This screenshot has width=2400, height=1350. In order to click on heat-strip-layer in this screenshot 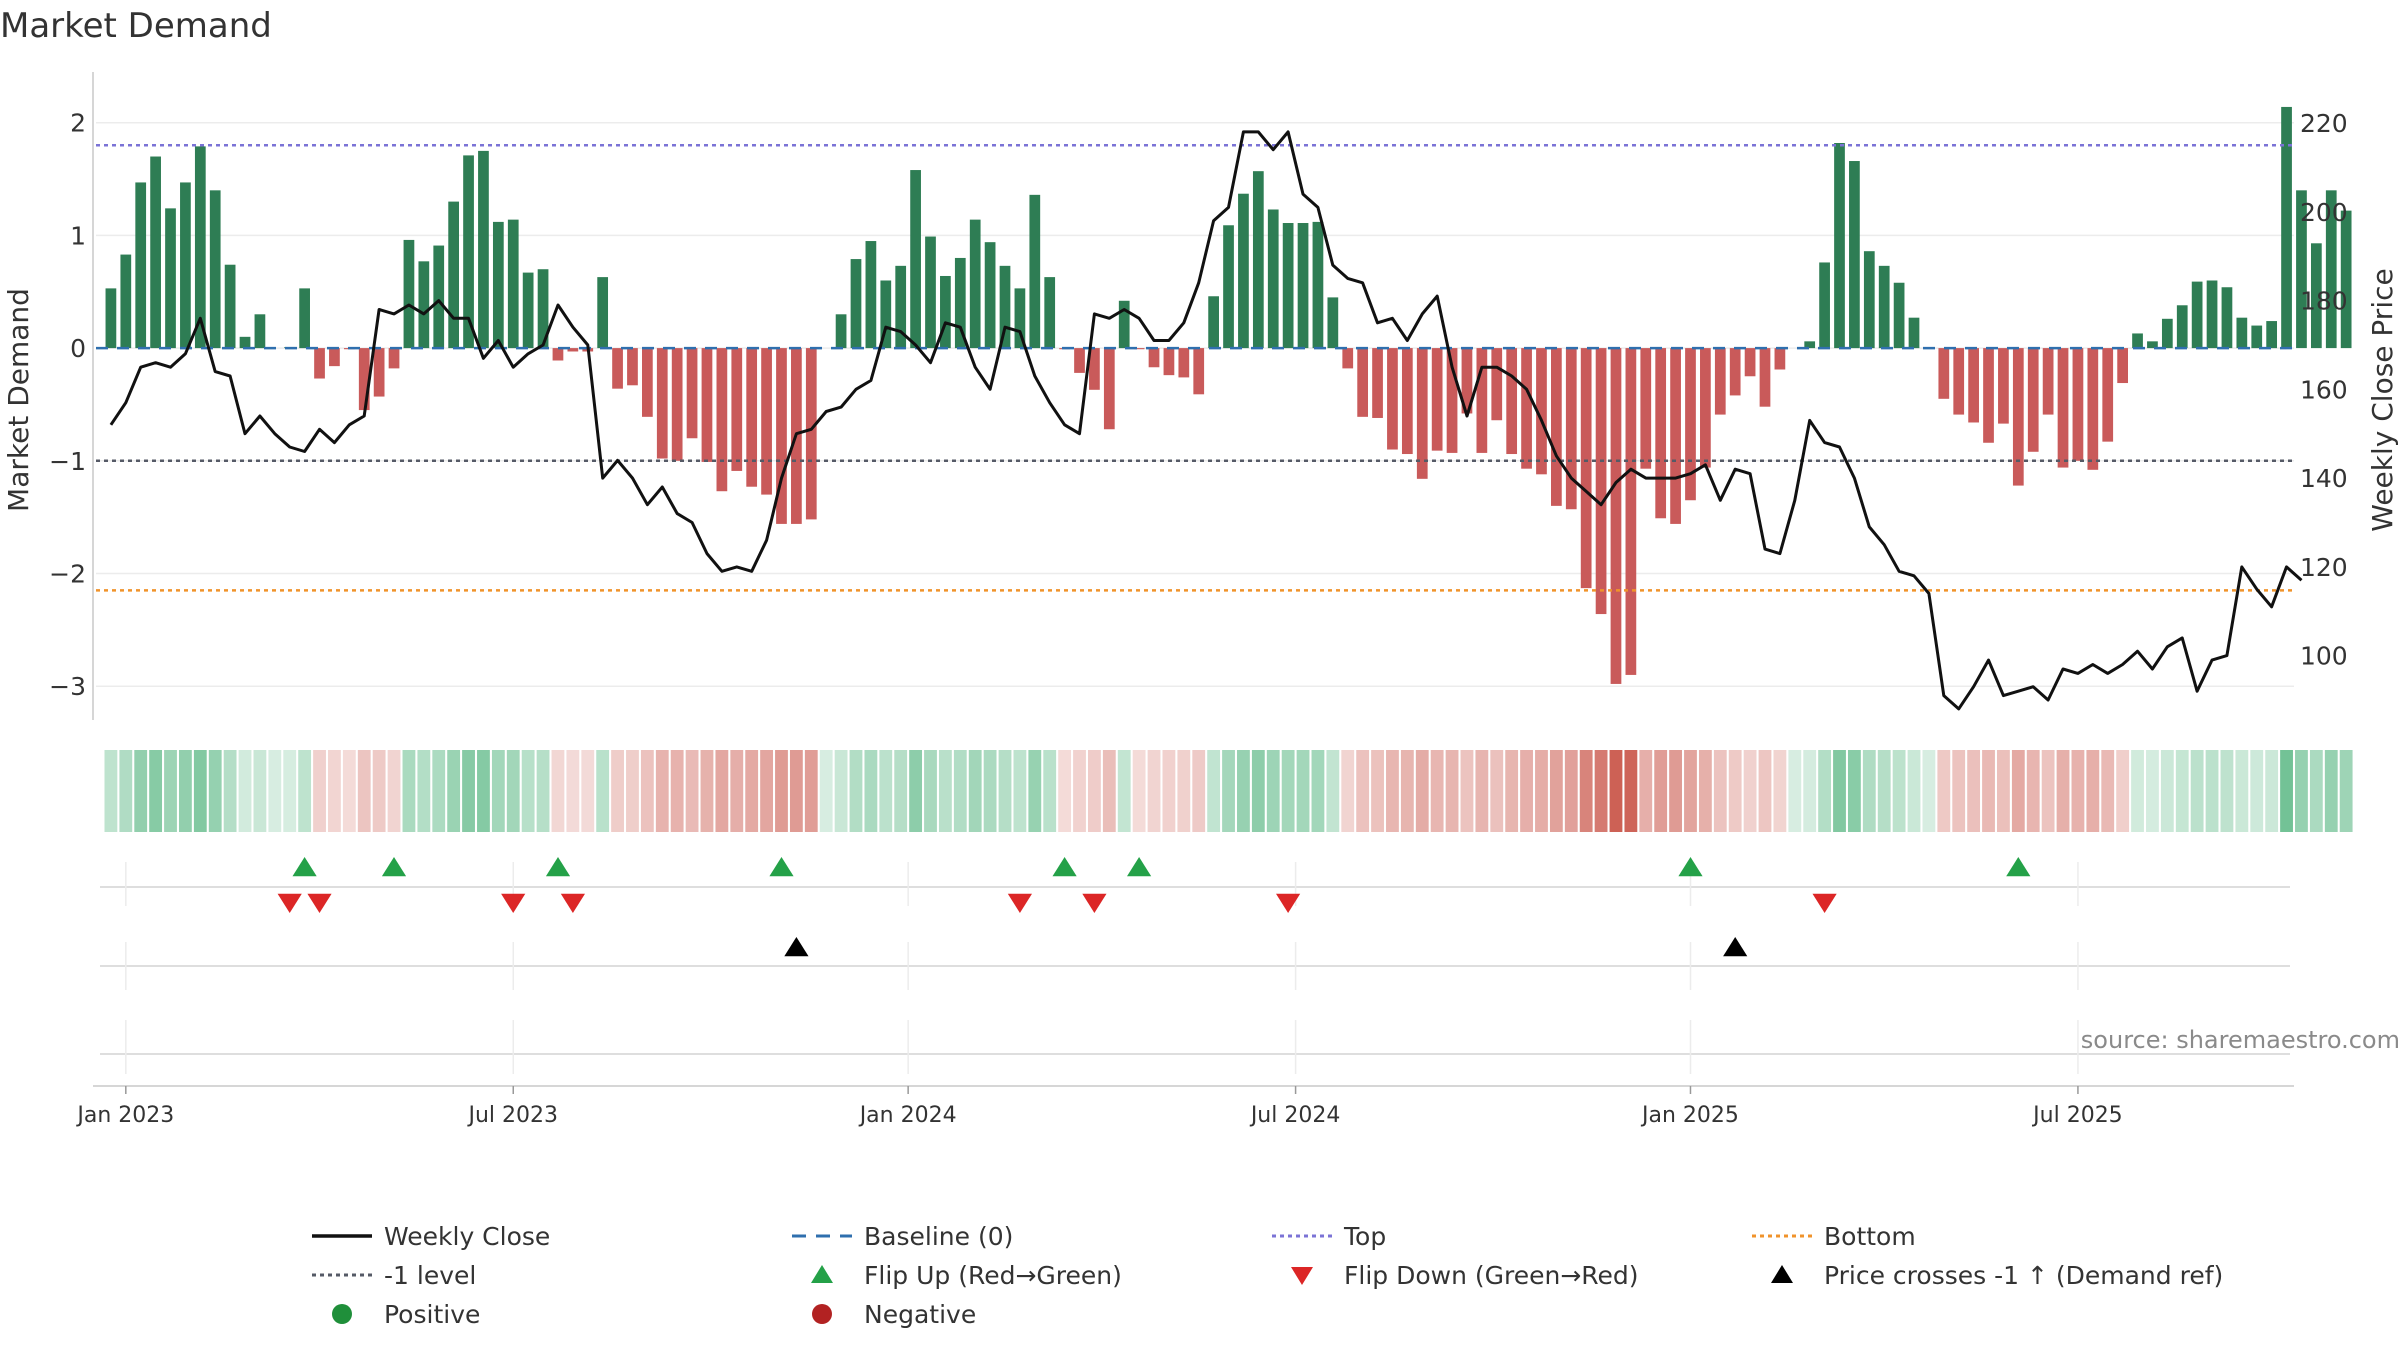, I will do `click(1228, 791)`.